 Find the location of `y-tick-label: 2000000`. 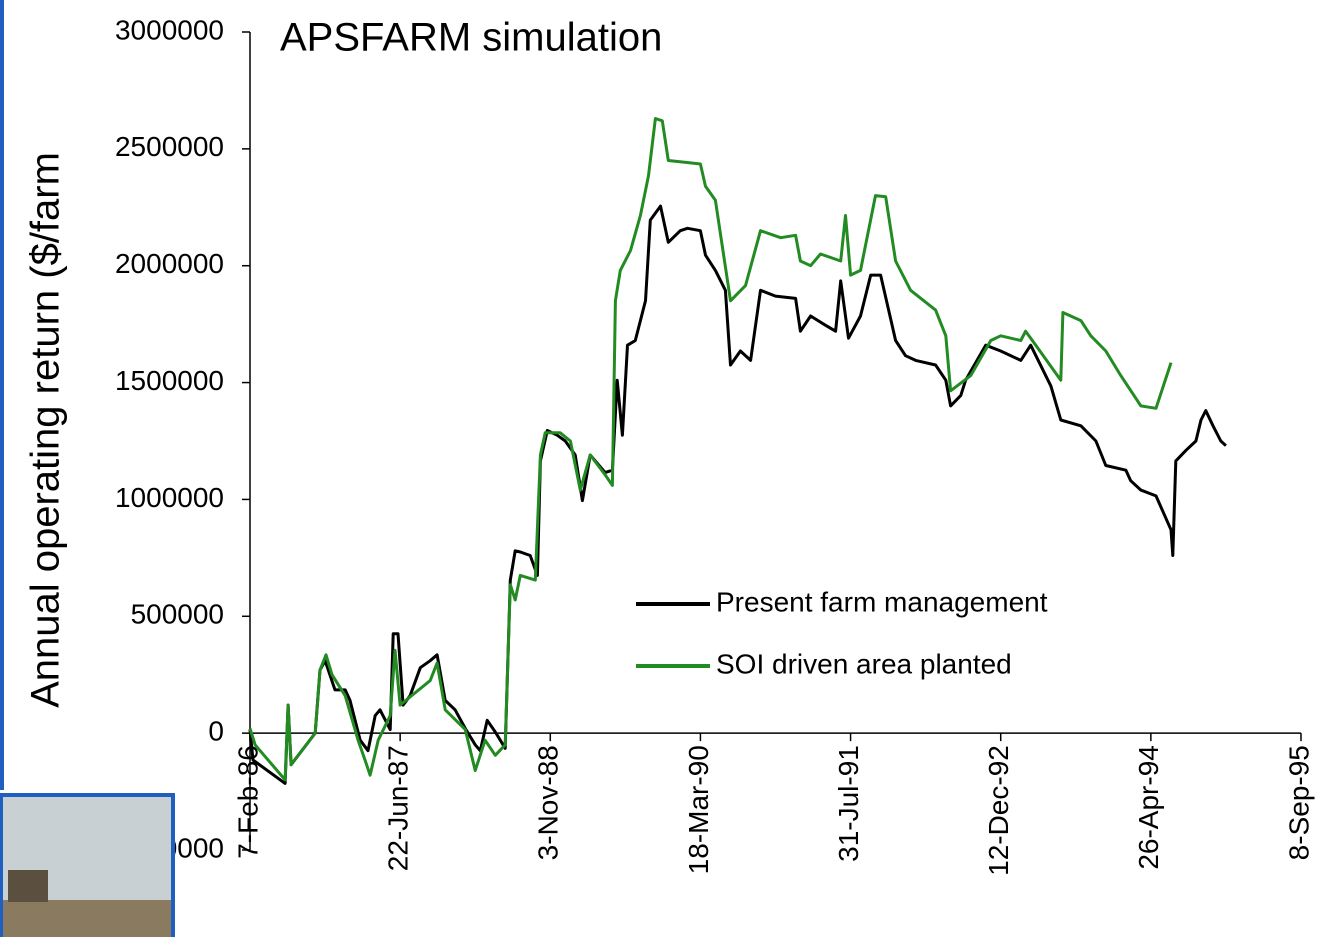

y-tick-label: 2000000 is located at coordinates (169, 263).